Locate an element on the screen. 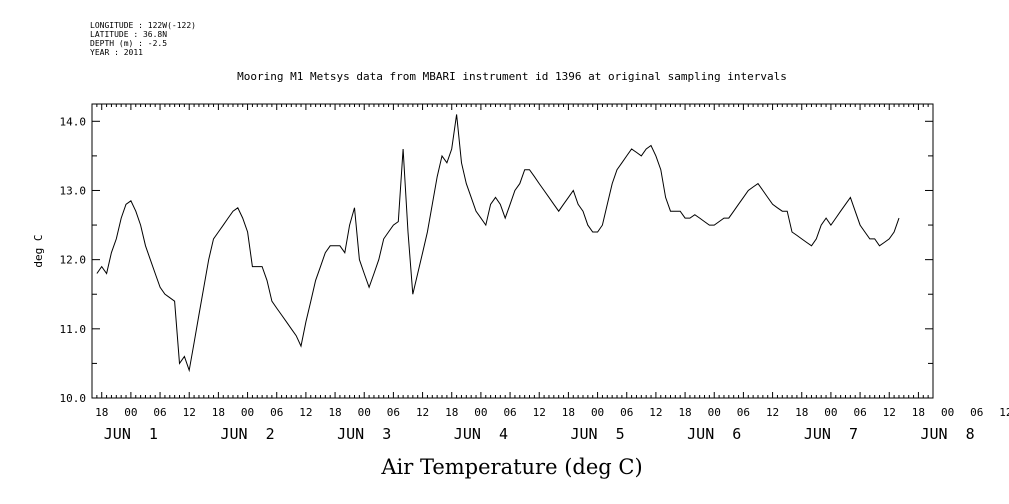 This screenshot has height=504, width=1009. y-tick-label: 10.0 is located at coordinates (73, 398).